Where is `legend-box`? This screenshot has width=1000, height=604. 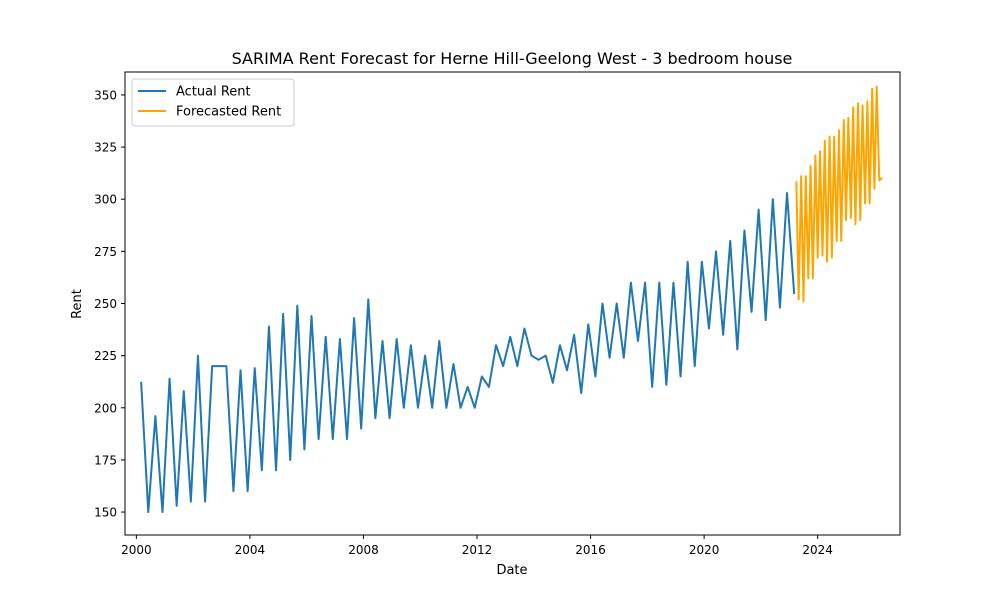
legend-box is located at coordinates (213, 102).